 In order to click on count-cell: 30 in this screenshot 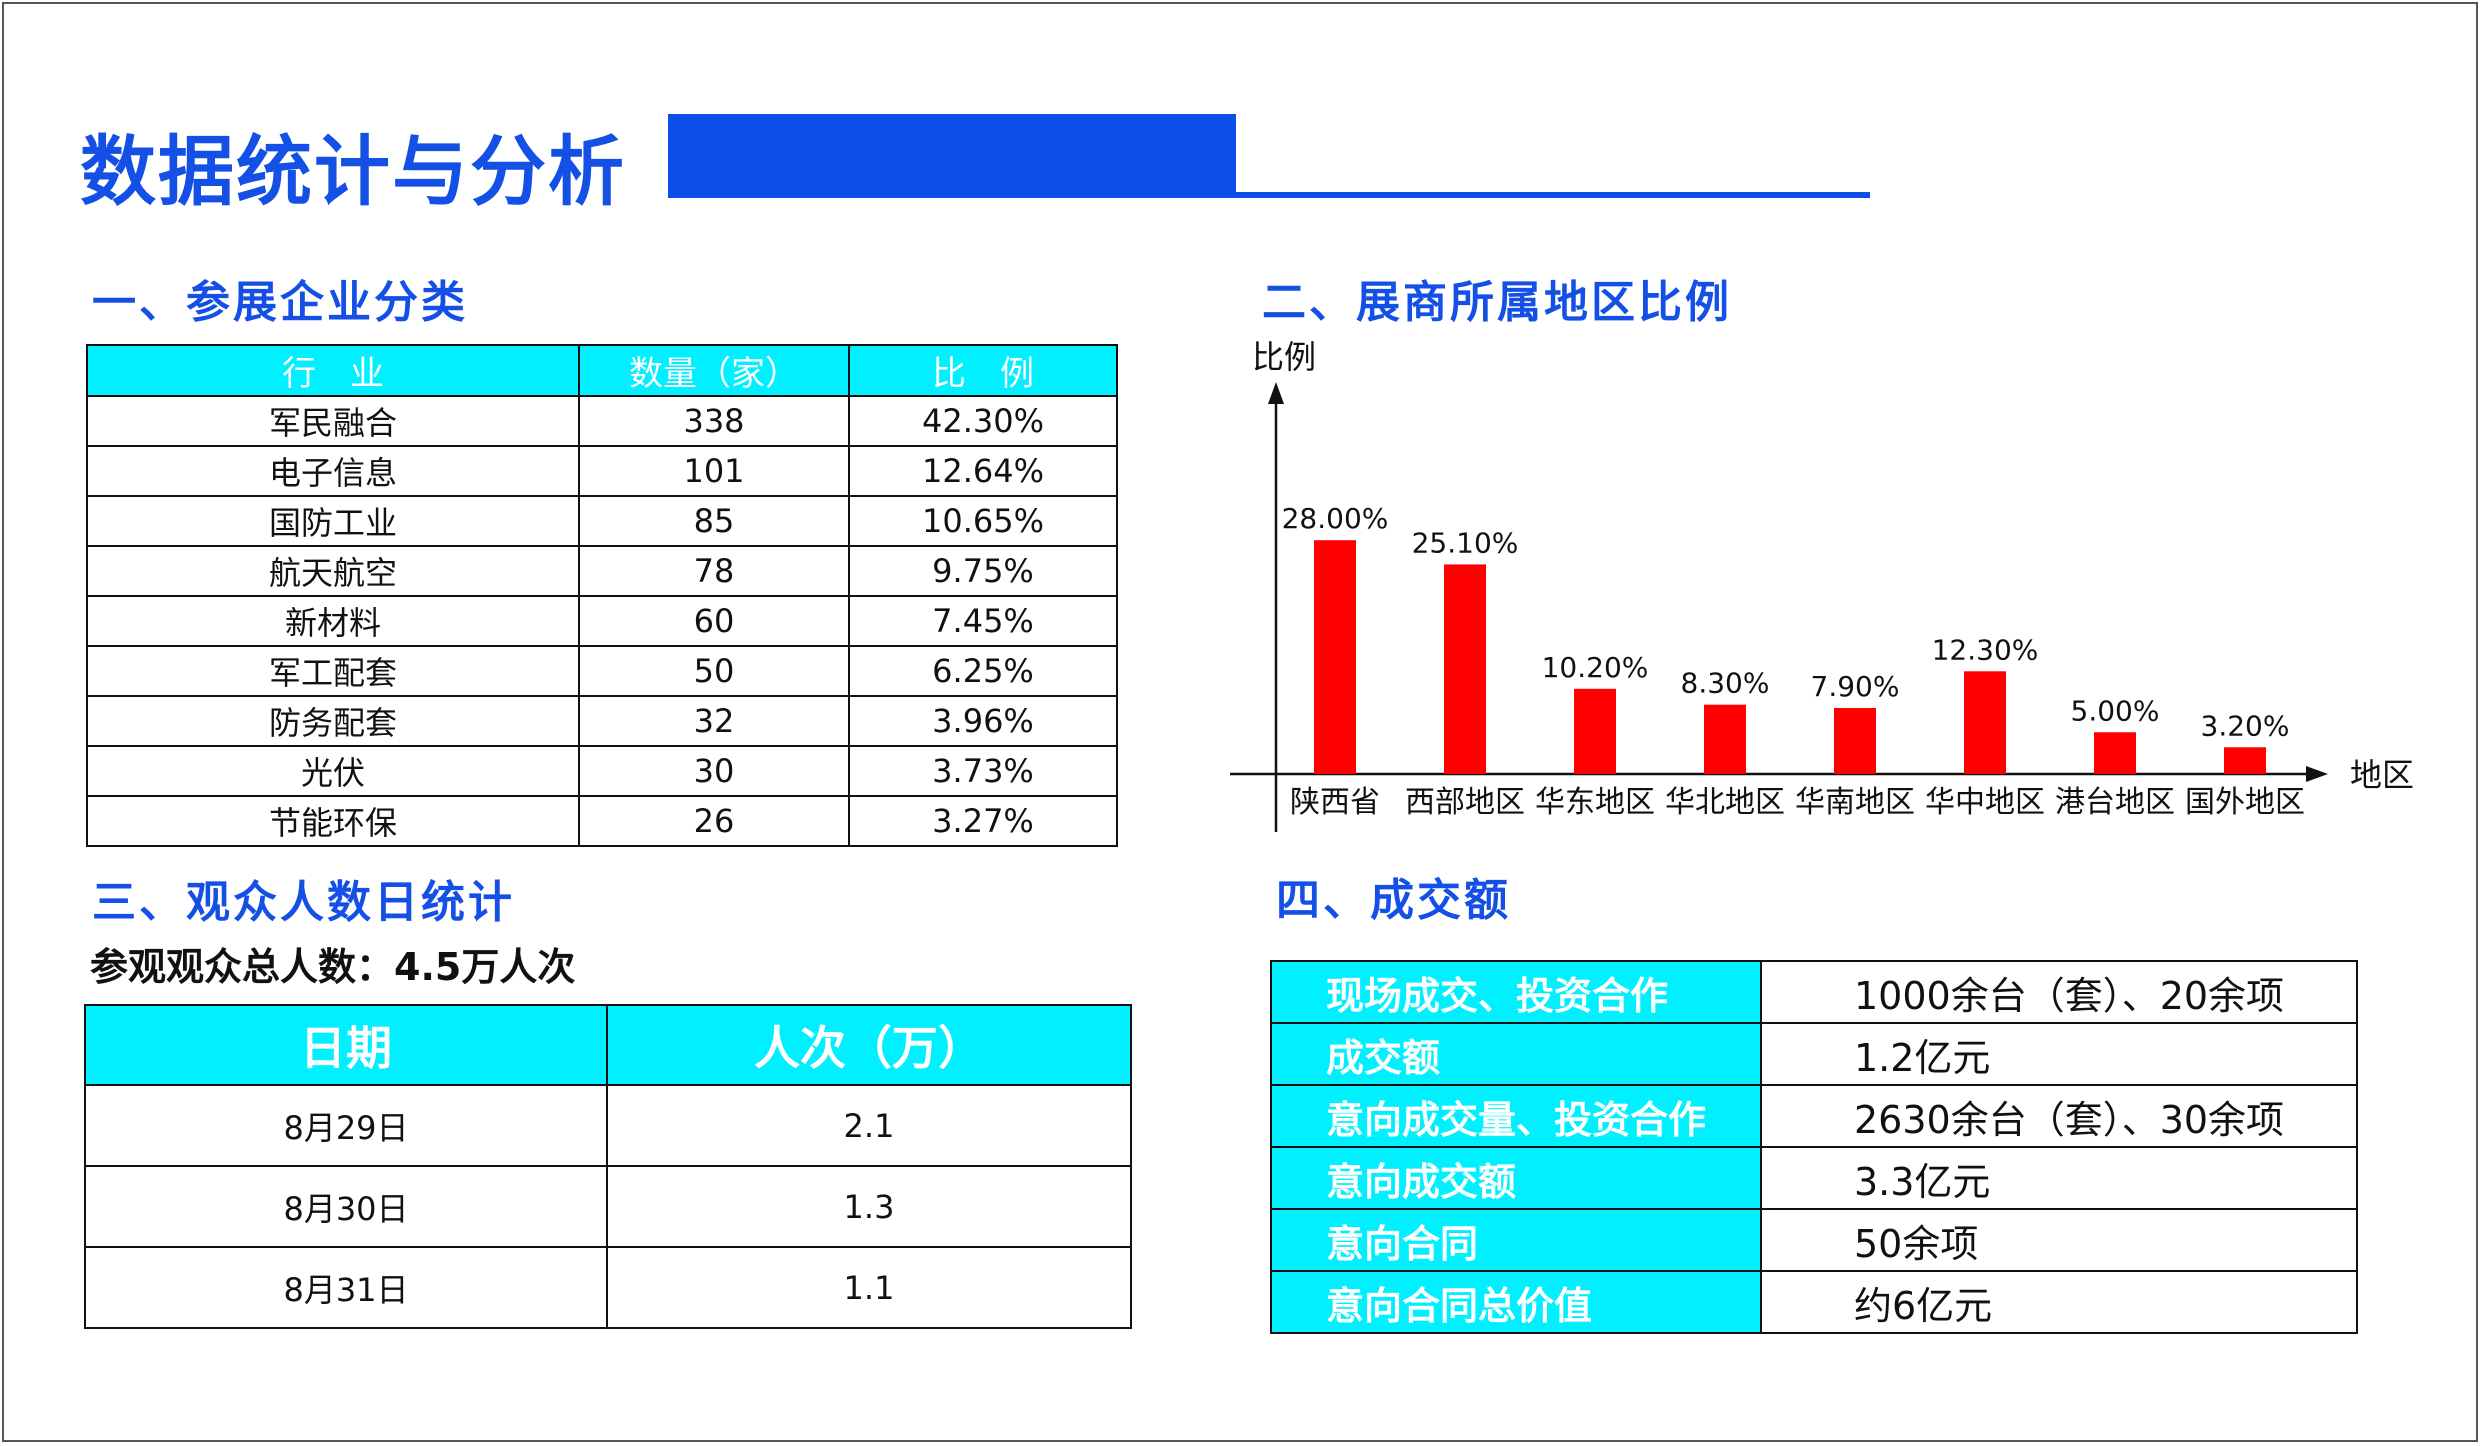, I will do `click(714, 771)`.